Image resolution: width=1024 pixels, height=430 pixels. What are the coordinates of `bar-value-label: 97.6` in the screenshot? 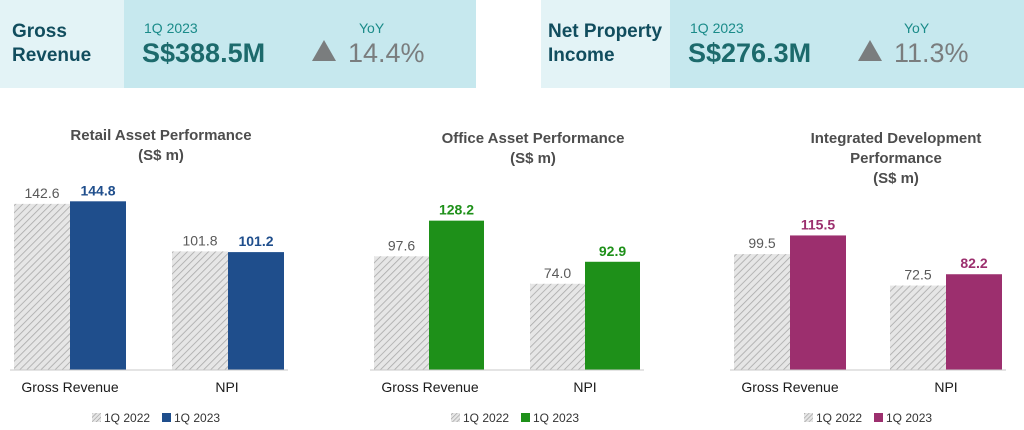 It's located at (401, 245).